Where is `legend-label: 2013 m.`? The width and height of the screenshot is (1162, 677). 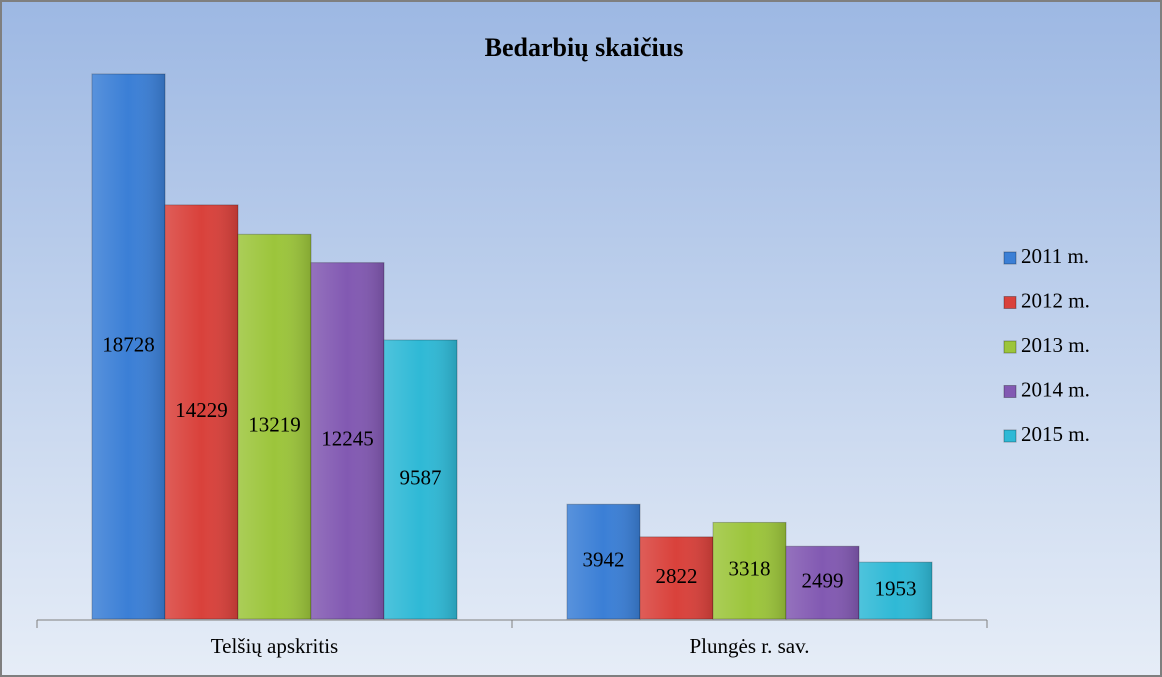
legend-label: 2013 m. is located at coordinates (1055, 345).